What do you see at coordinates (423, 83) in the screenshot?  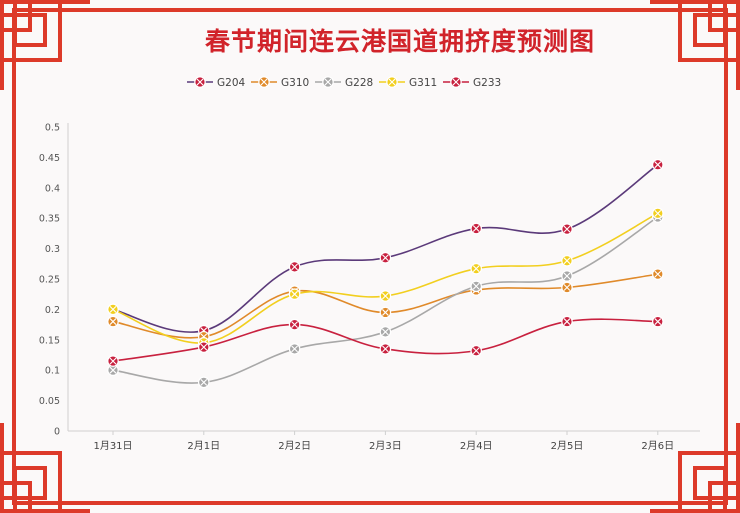 I see `legend-label: G311` at bounding box center [423, 83].